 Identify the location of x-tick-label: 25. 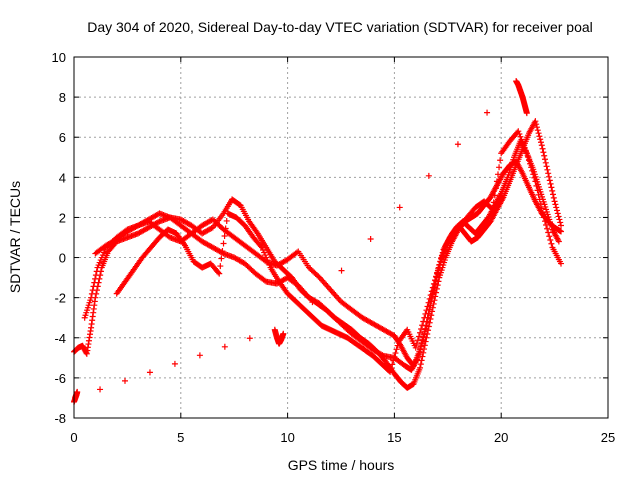
(608, 437).